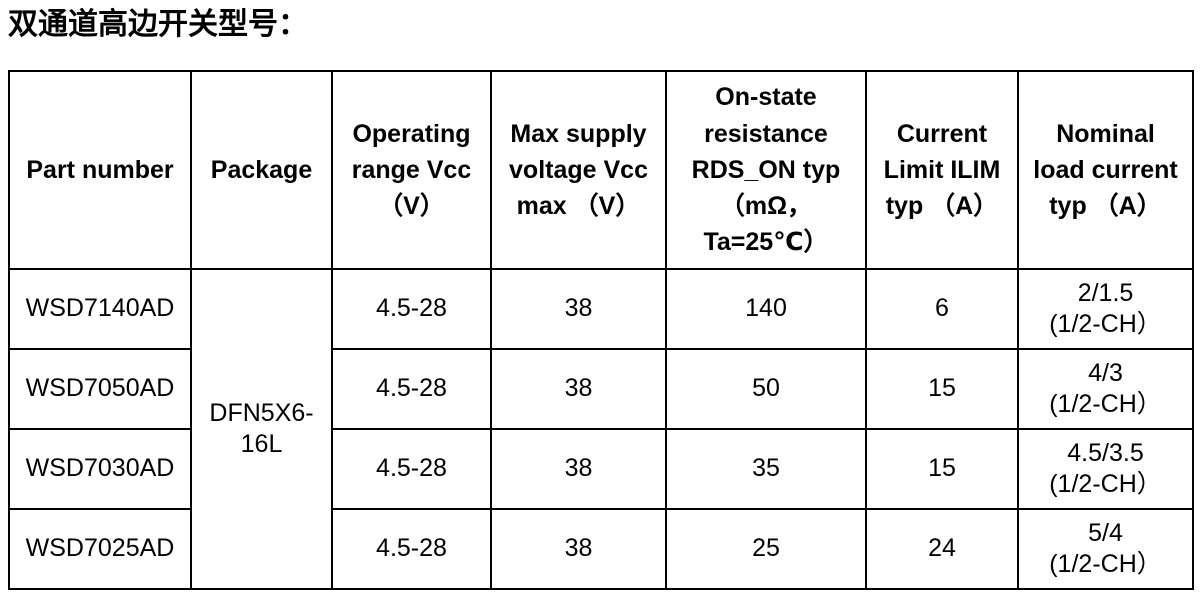 This screenshot has height=610, width=1200. Describe the element at coordinates (1105, 549) in the screenshot. I see `cell-nominal-load-current: 5/4 (1/2-CH）` at that location.